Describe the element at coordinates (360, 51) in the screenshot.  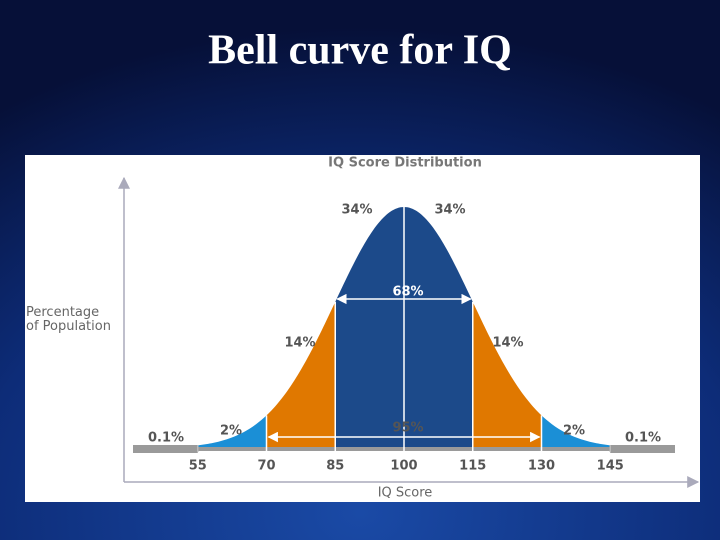
I see `slide-title: Bell curve for IQ` at that location.